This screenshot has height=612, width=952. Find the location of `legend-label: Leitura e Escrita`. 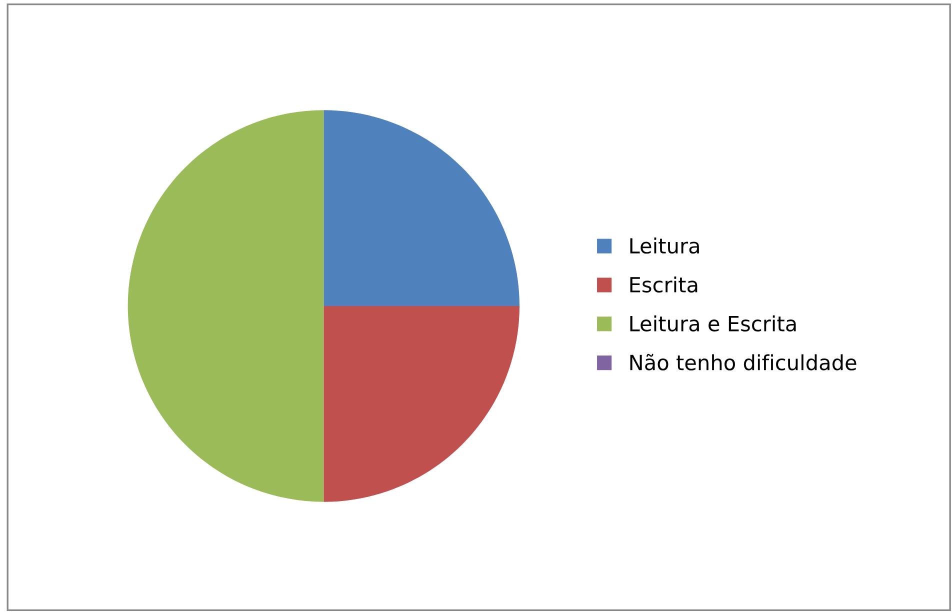

legend-label: Leitura e Escrita is located at coordinates (713, 323).